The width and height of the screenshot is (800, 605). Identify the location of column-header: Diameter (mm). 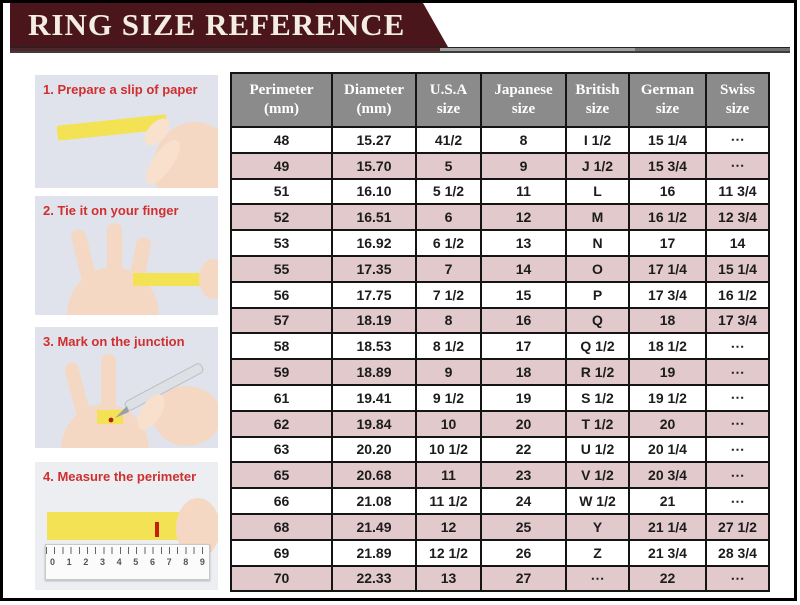
(374, 100).